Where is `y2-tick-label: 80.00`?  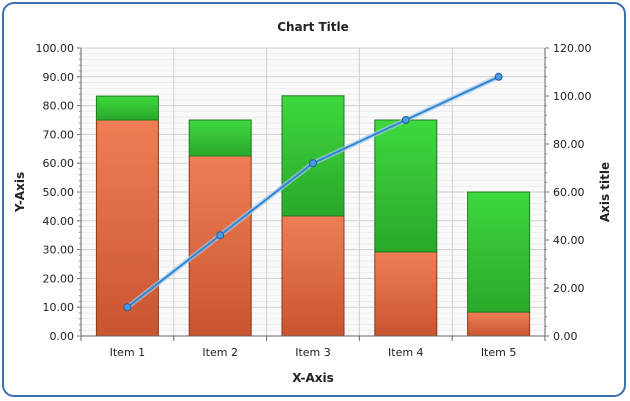
y2-tick-label: 80.00 is located at coordinates (569, 144).